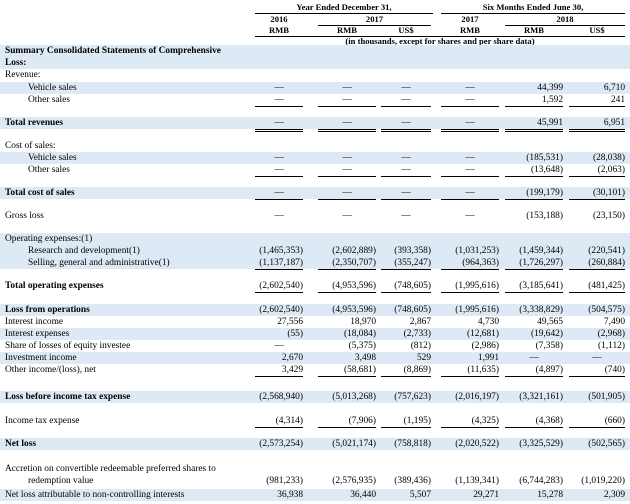  I want to click on value-cell: (1,726,297), so click(541, 263).